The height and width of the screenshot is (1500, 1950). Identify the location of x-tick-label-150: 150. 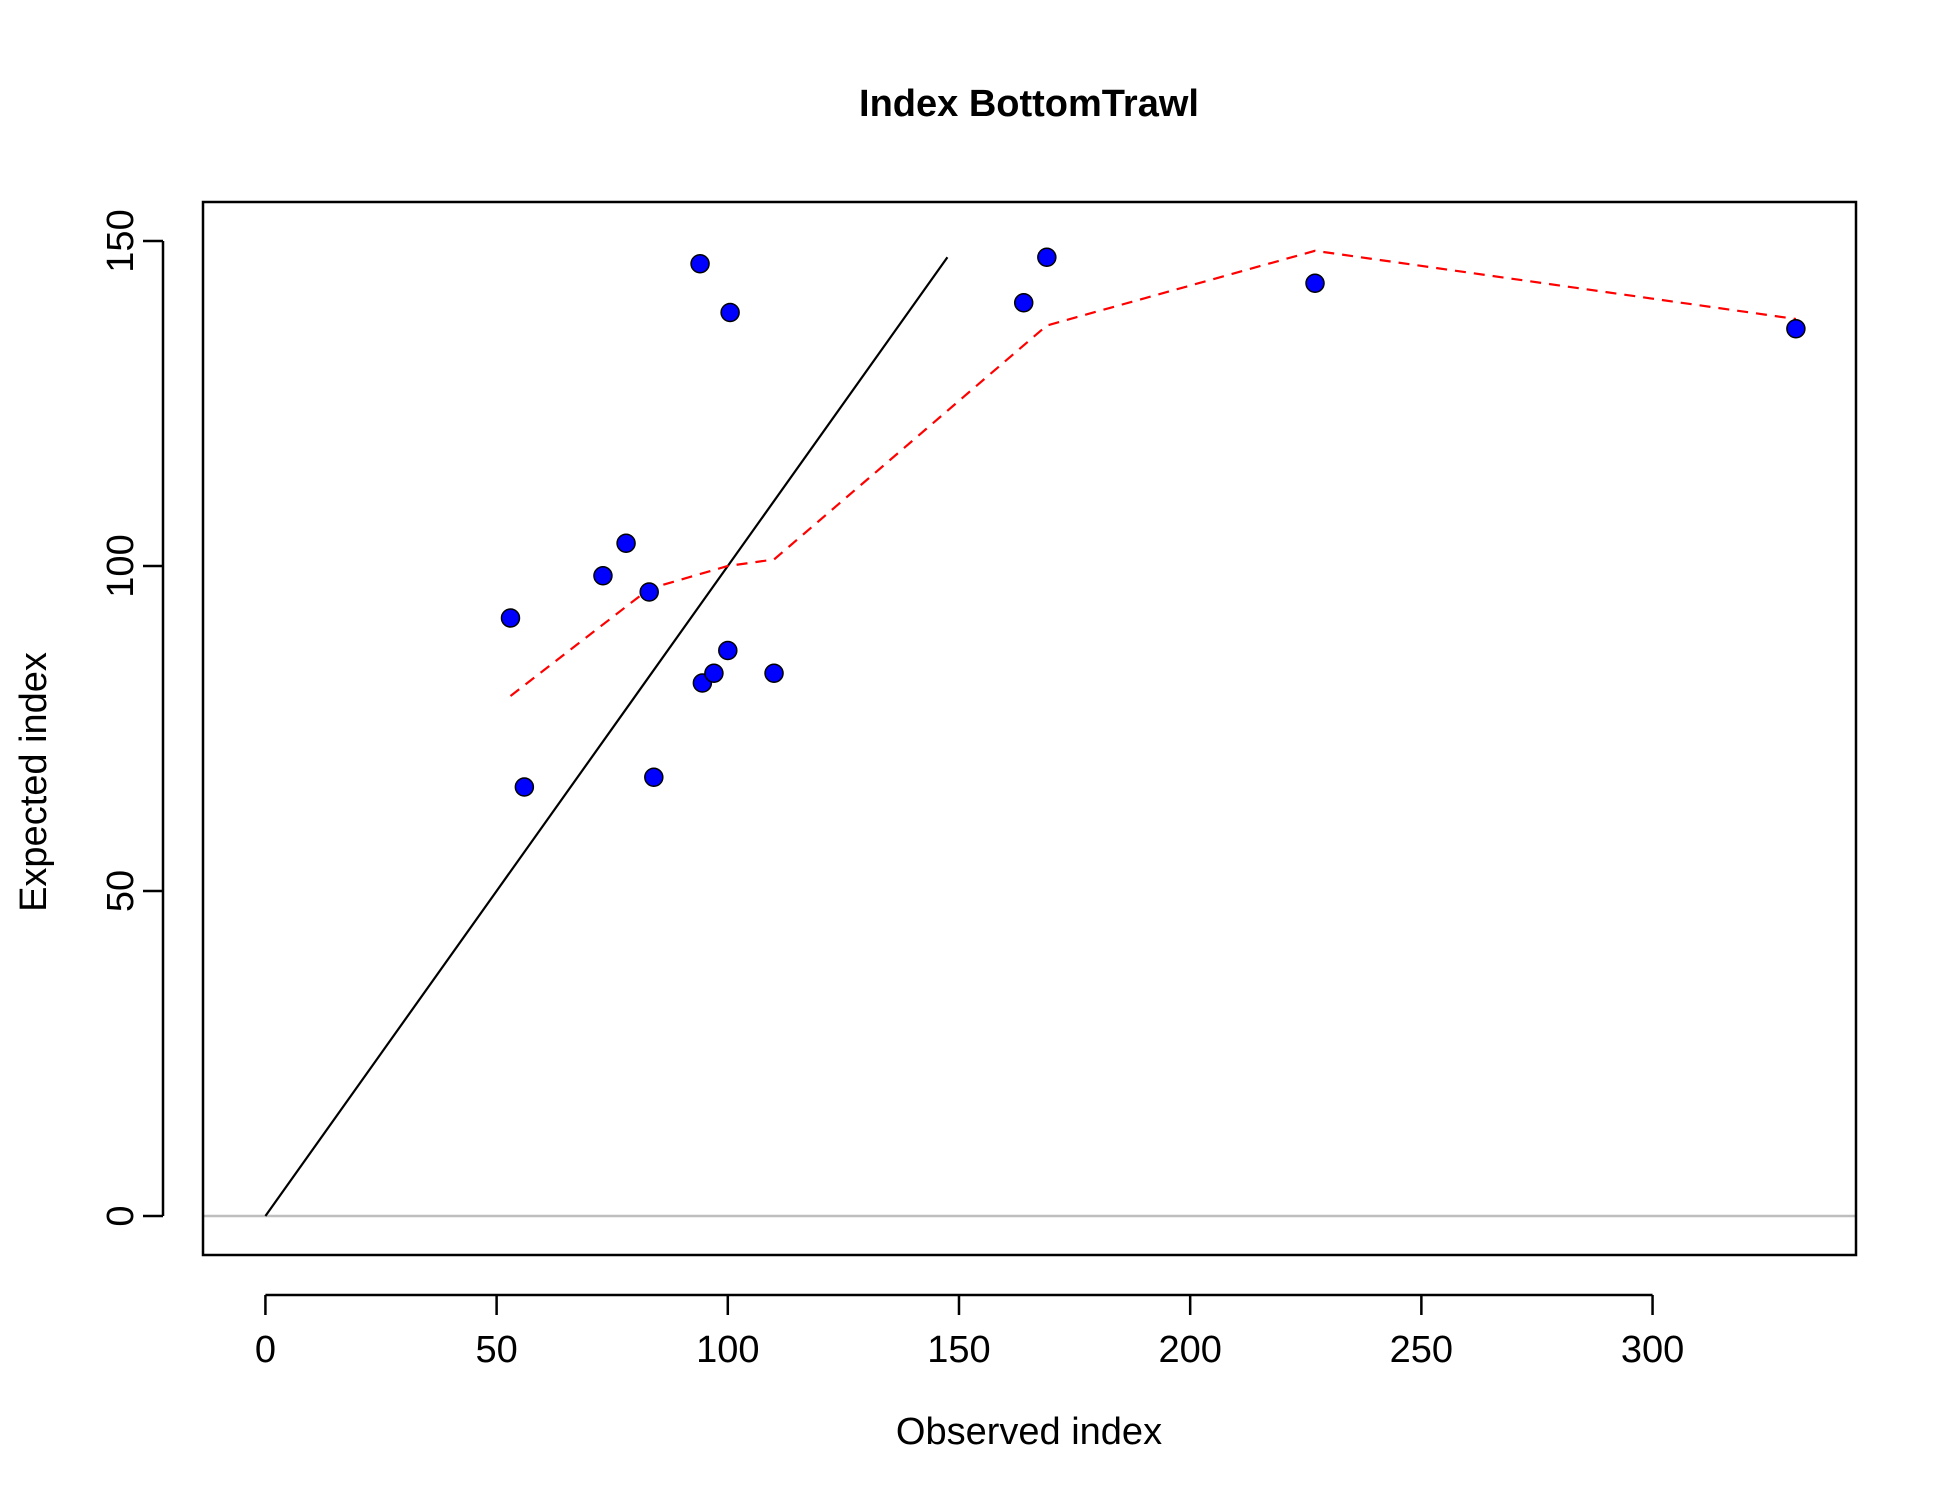
(958, 1350).